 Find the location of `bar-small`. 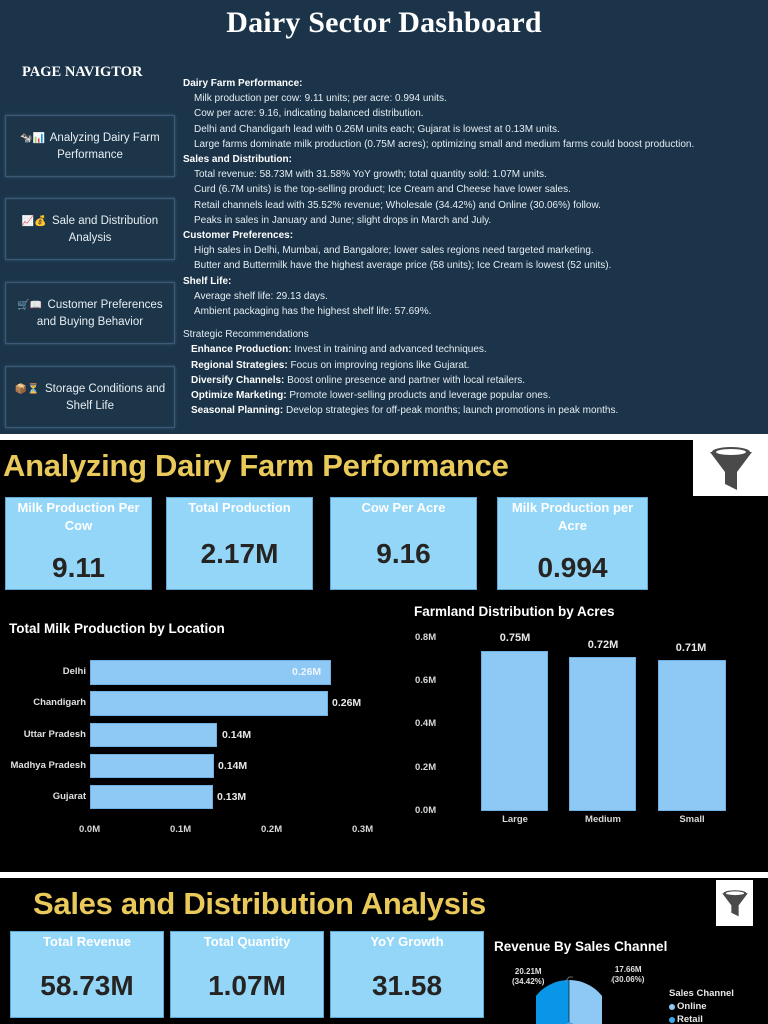

bar-small is located at coordinates (692, 735).